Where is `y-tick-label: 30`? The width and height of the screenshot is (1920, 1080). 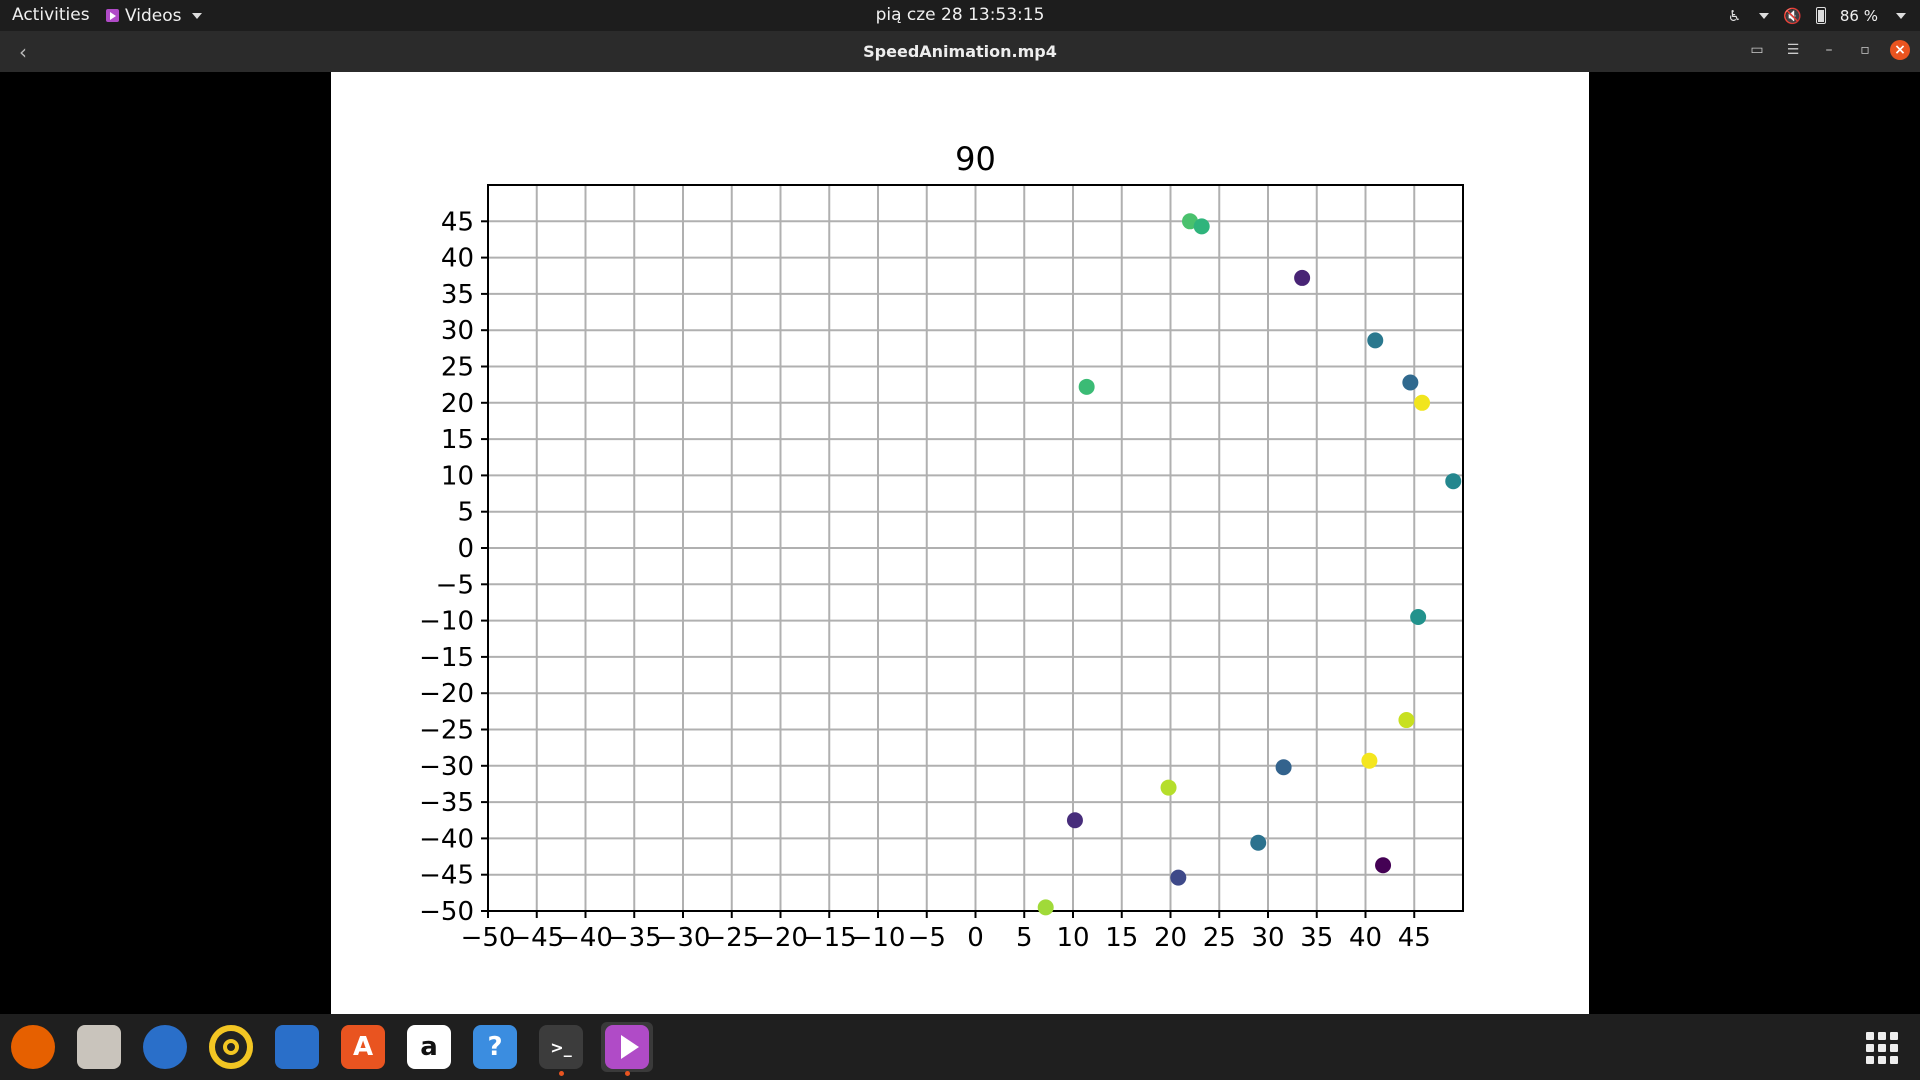
y-tick-label: 30 is located at coordinates (457, 331).